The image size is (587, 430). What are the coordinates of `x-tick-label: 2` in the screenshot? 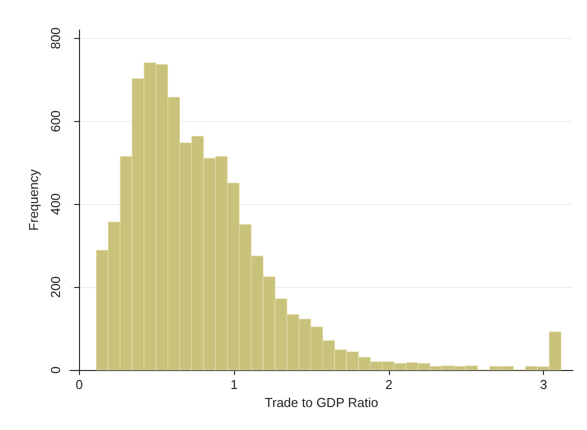 It's located at (388, 384).